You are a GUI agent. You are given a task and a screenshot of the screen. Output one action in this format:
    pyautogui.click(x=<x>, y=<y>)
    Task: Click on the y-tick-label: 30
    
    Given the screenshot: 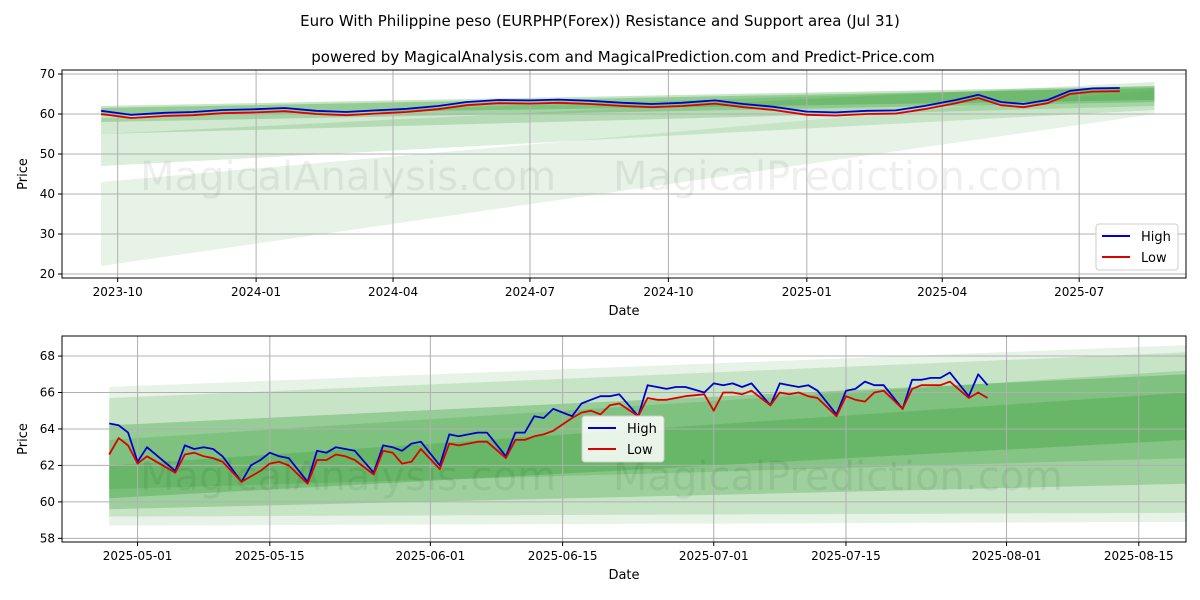 What is the action you would take?
    pyautogui.click(x=47, y=234)
    